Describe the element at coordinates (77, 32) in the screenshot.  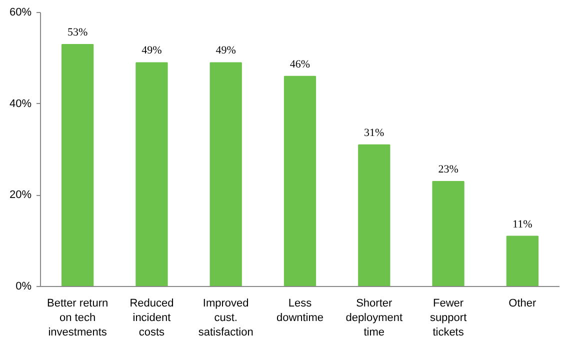
I see `data-label: 53%` at that location.